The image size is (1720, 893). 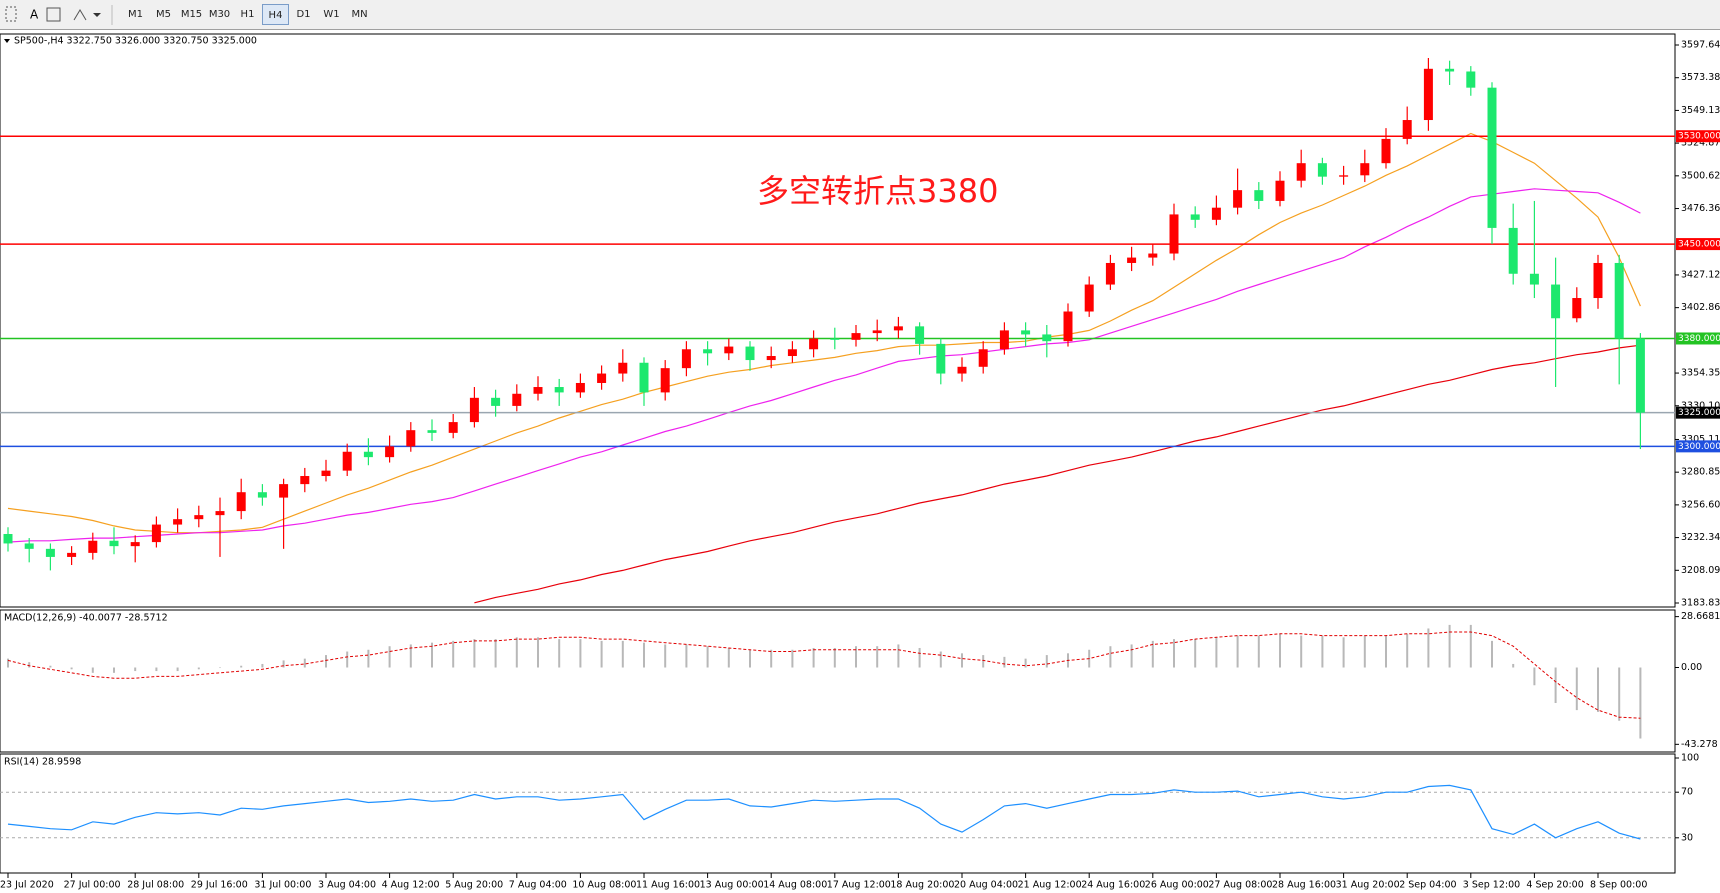 What do you see at coordinates (1699, 413) in the screenshot?
I see `level-label: 3325.000` at bounding box center [1699, 413].